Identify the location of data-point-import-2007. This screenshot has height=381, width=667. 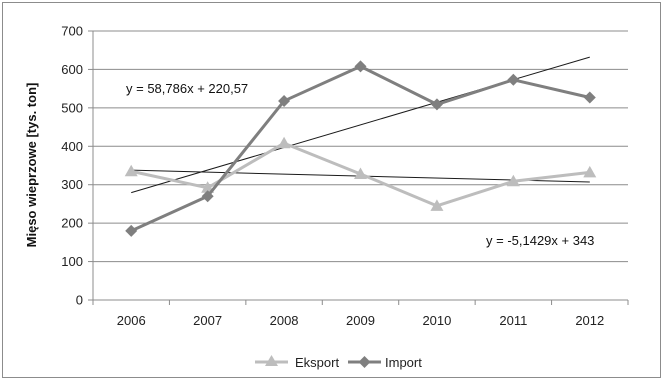
(207, 196).